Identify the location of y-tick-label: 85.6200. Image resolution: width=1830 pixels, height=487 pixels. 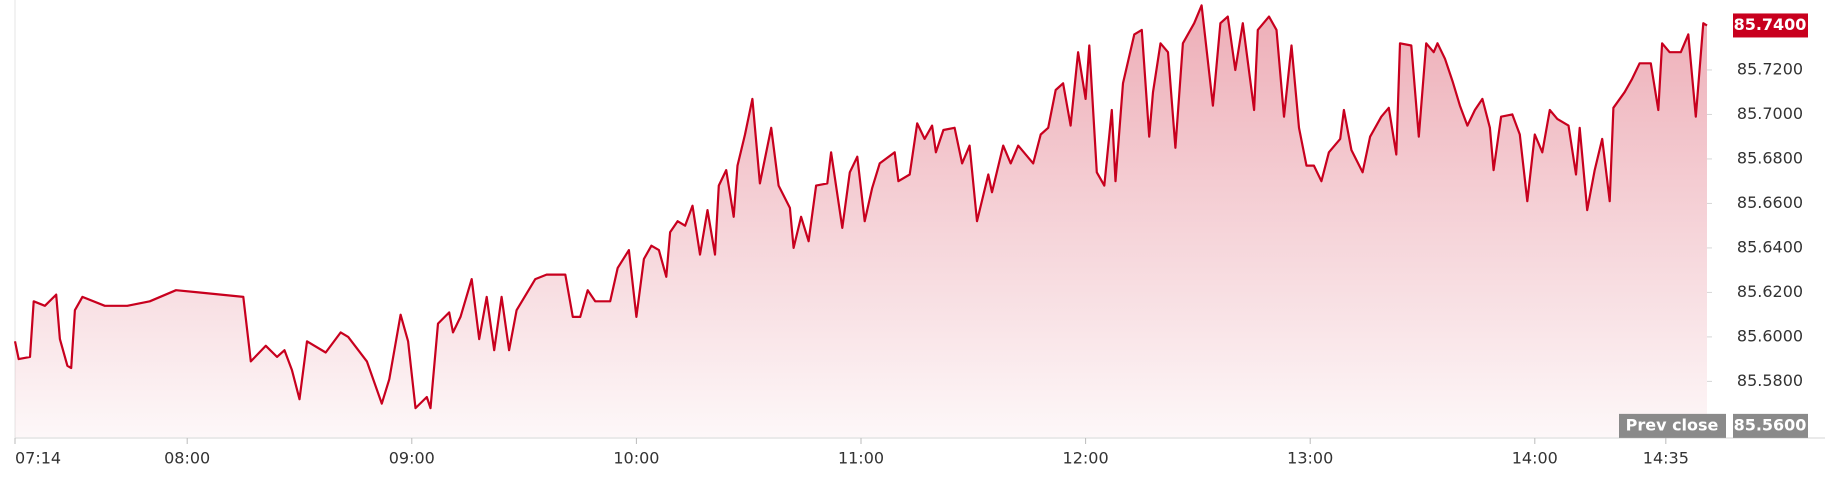
(1770, 291).